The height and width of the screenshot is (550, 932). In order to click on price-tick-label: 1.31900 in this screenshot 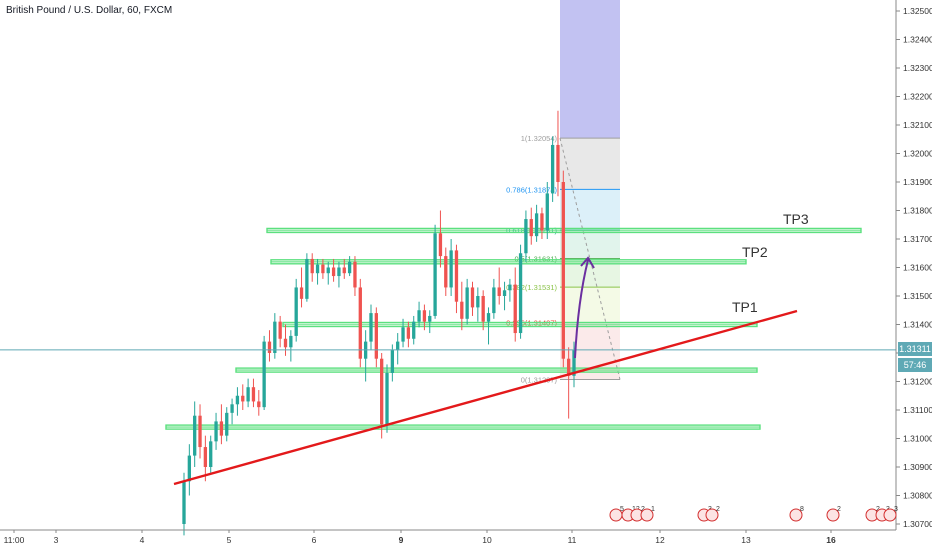, I will do `click(917, 182)`.